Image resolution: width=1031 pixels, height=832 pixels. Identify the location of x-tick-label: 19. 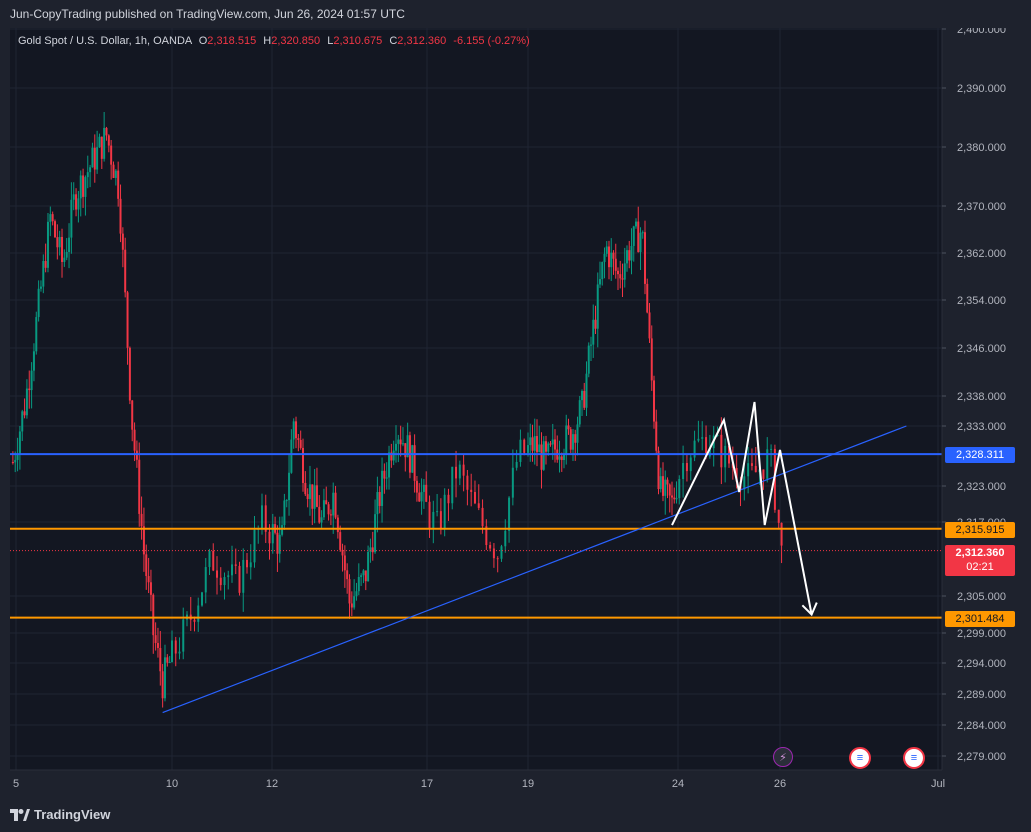
(528, 784).